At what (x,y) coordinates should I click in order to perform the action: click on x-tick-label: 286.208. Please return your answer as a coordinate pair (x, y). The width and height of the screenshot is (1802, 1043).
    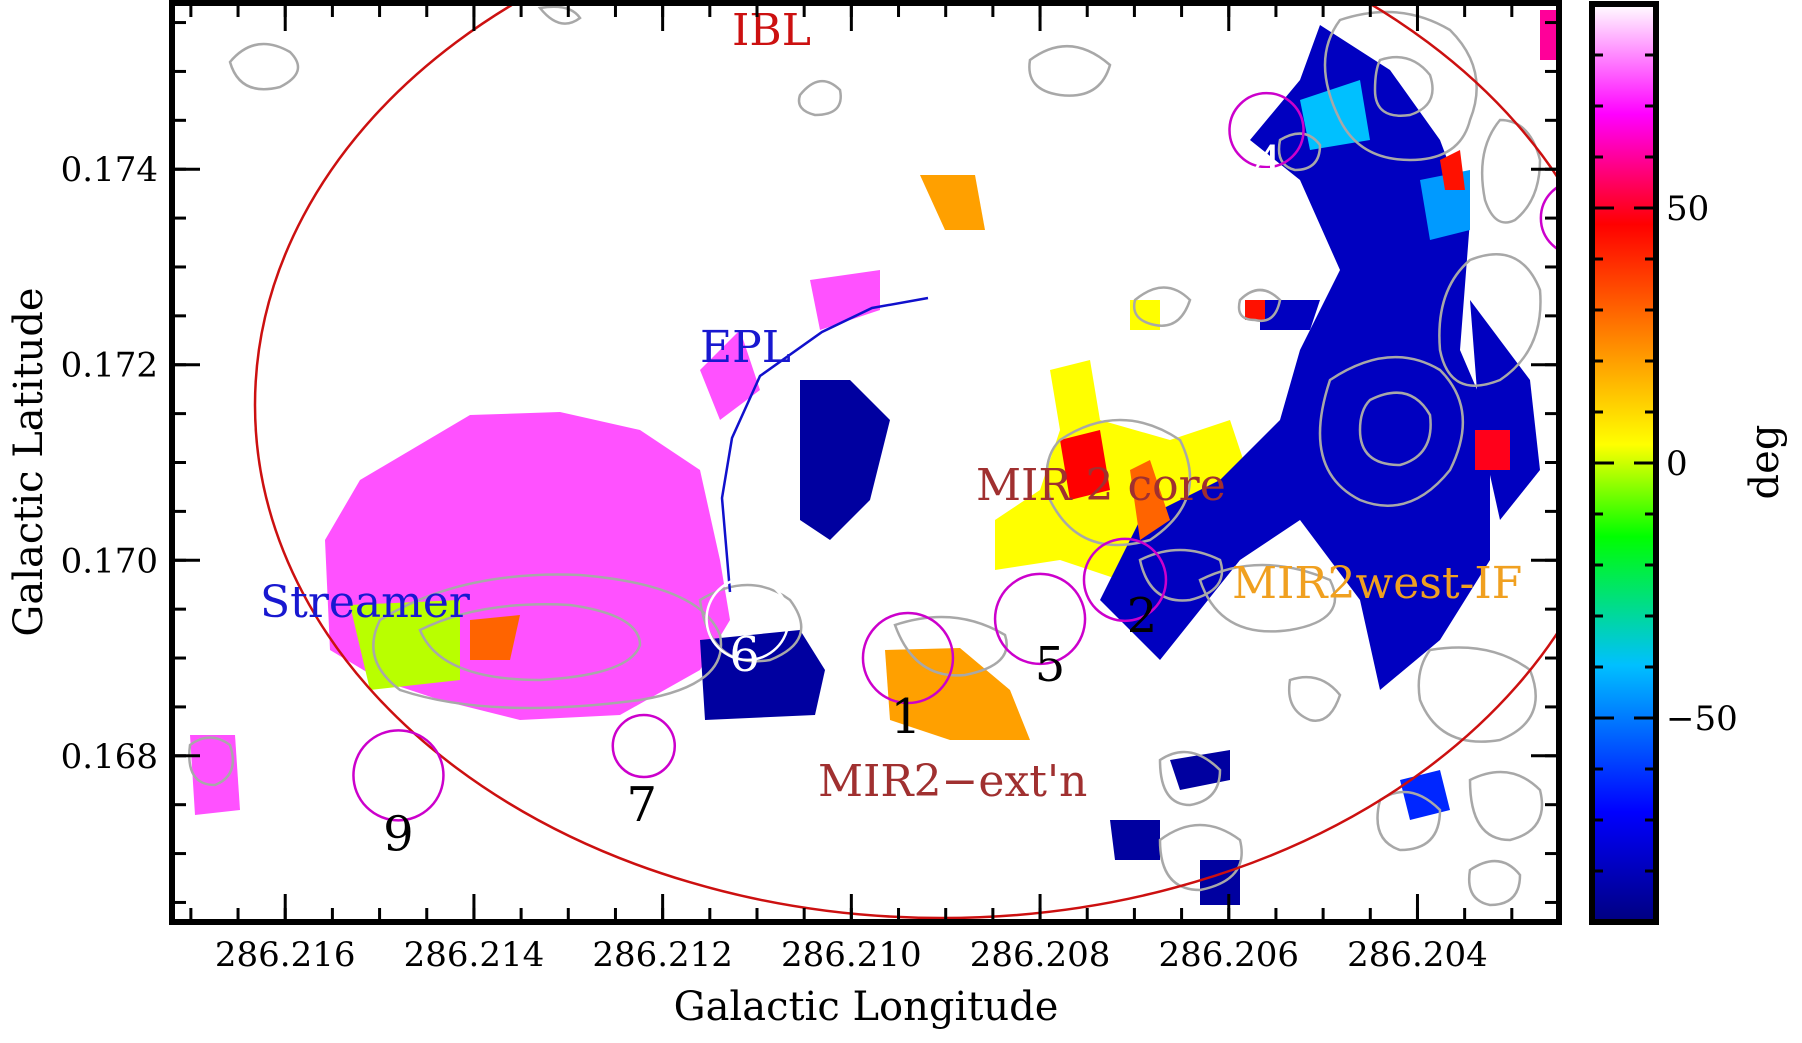
    Looking at the image, I should click on (1040, 955).